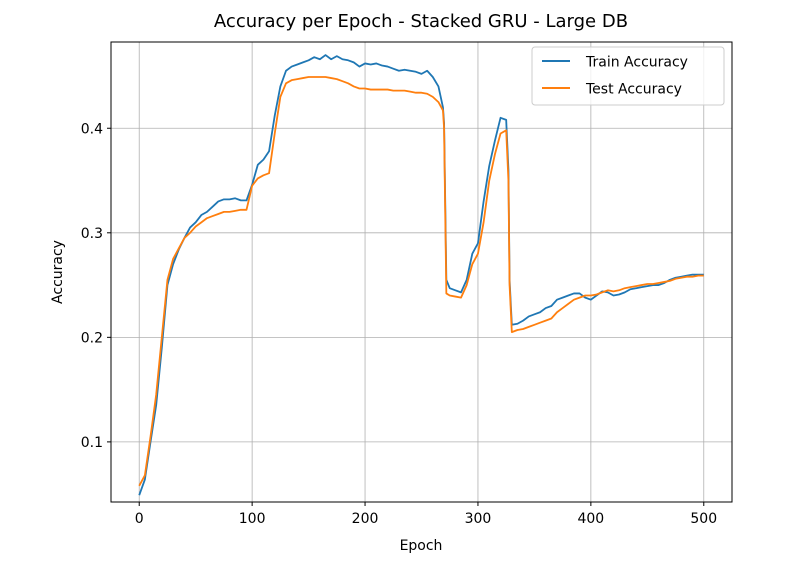 This screenshot has height=577, width=786. What do you see at coordinates (365, 519) in the screenshot?
I see `x-tick-label: 200` at bounding box center [365, 519].